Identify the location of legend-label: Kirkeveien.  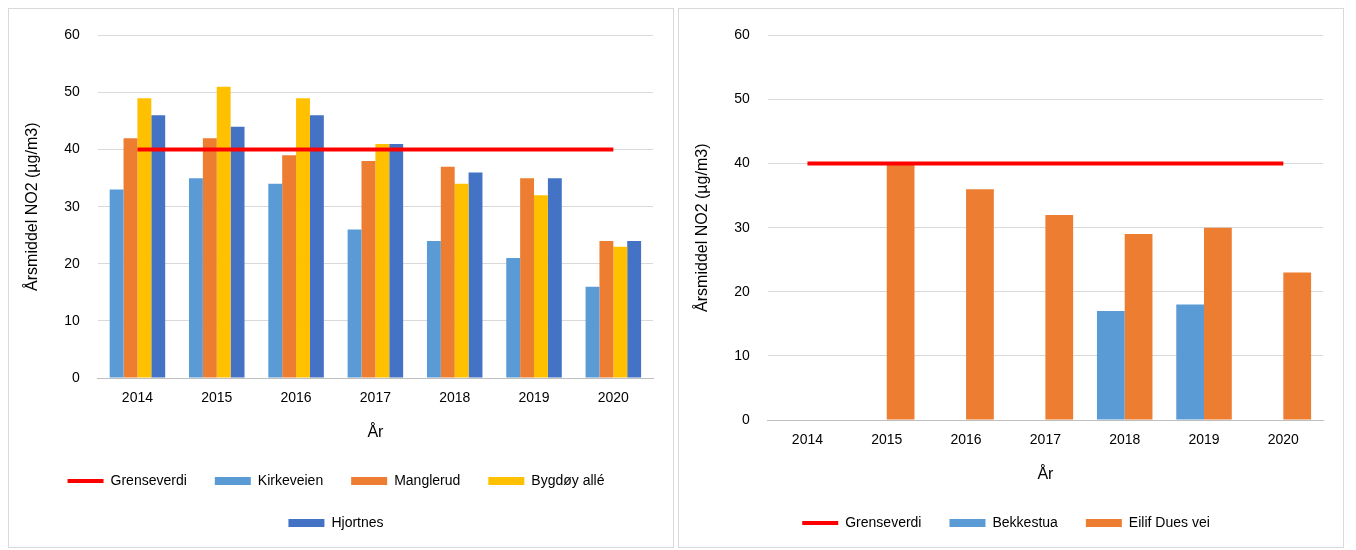
(290, 479).